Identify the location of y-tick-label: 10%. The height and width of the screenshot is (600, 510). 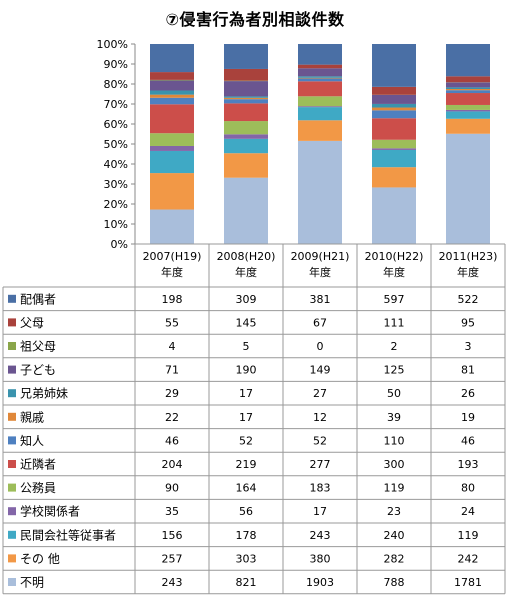
(116, 224).